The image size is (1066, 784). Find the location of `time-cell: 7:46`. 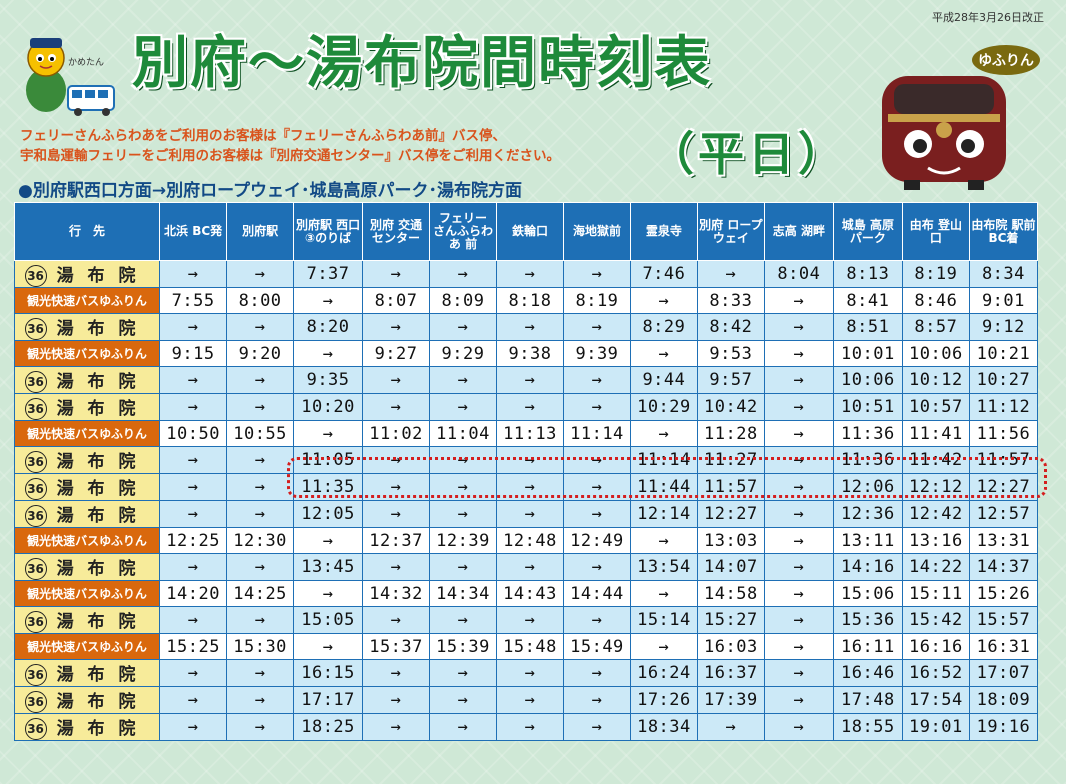

time-cell: 7:46 is located at coordinates (663, 274).